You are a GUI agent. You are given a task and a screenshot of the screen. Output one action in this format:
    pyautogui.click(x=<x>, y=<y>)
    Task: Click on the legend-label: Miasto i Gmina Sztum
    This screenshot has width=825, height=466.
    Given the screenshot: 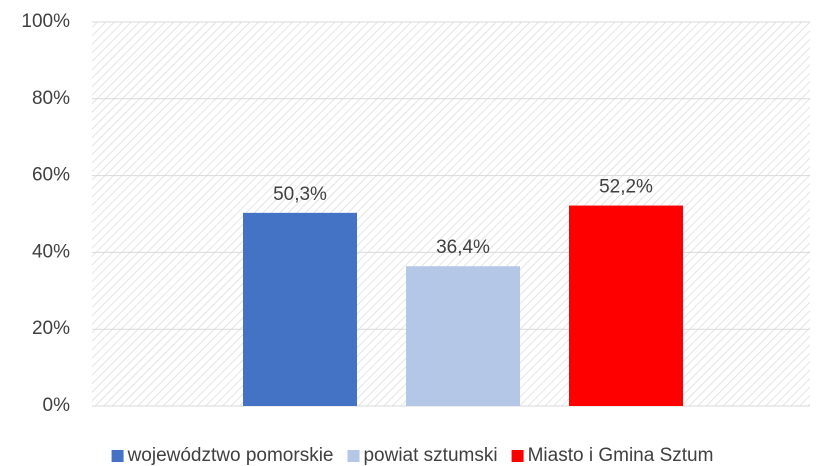 What is the action you would take?
    pyautogui.click(x=621, y=455)
    